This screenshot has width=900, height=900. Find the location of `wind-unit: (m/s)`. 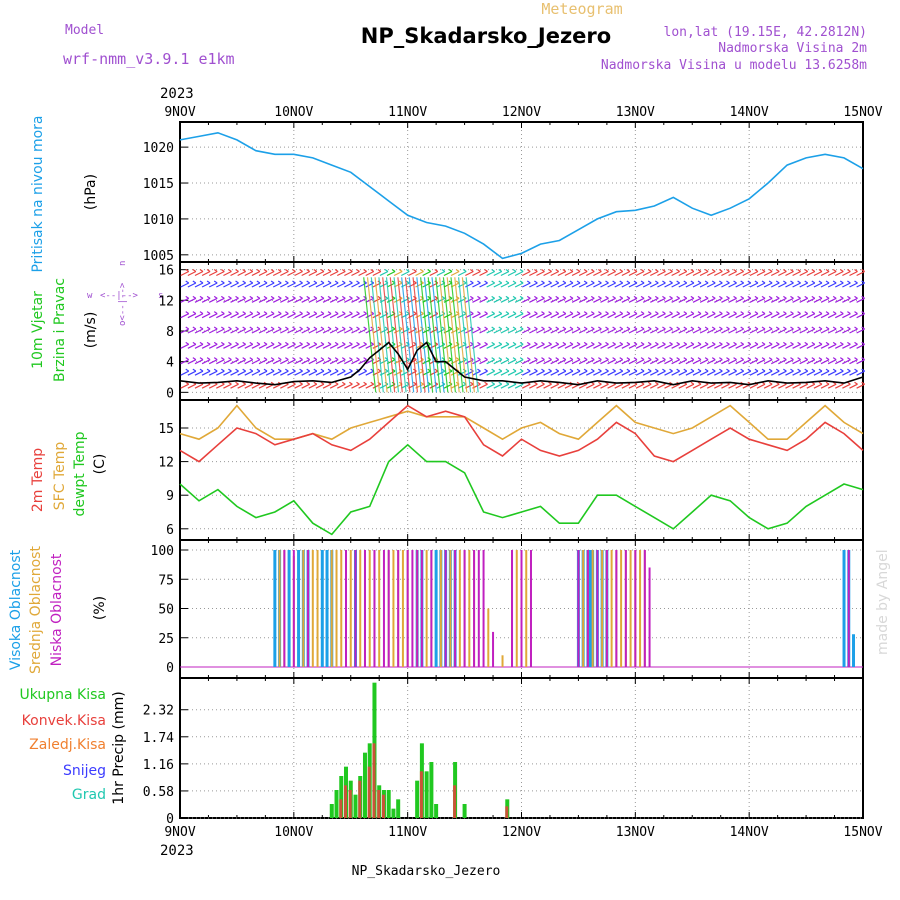

wind-unit: (m/s) is located at coordinates (91, 330).